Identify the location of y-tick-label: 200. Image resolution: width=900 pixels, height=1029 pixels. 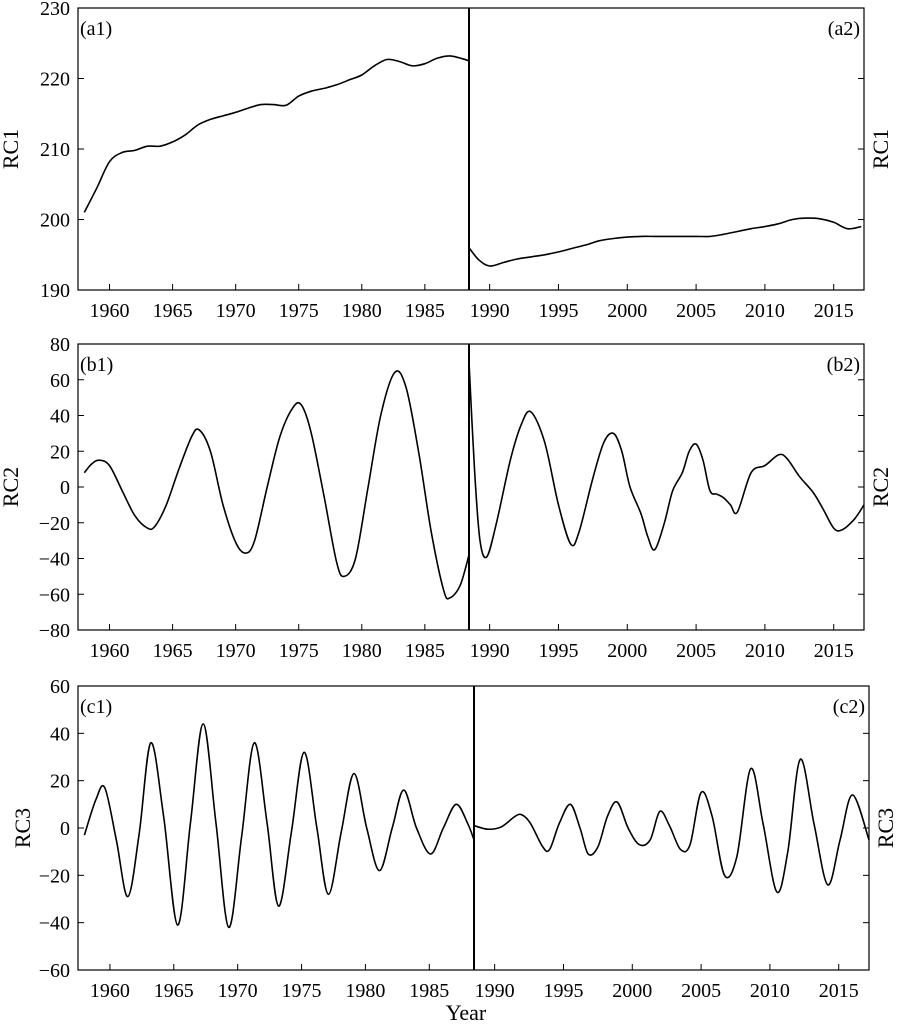
(55, 221).